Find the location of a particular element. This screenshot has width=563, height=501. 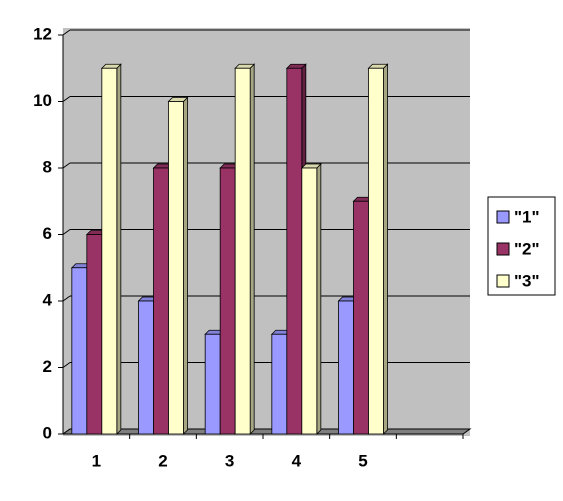

x-tick-label: 1 is located at coordinates (96, 460).